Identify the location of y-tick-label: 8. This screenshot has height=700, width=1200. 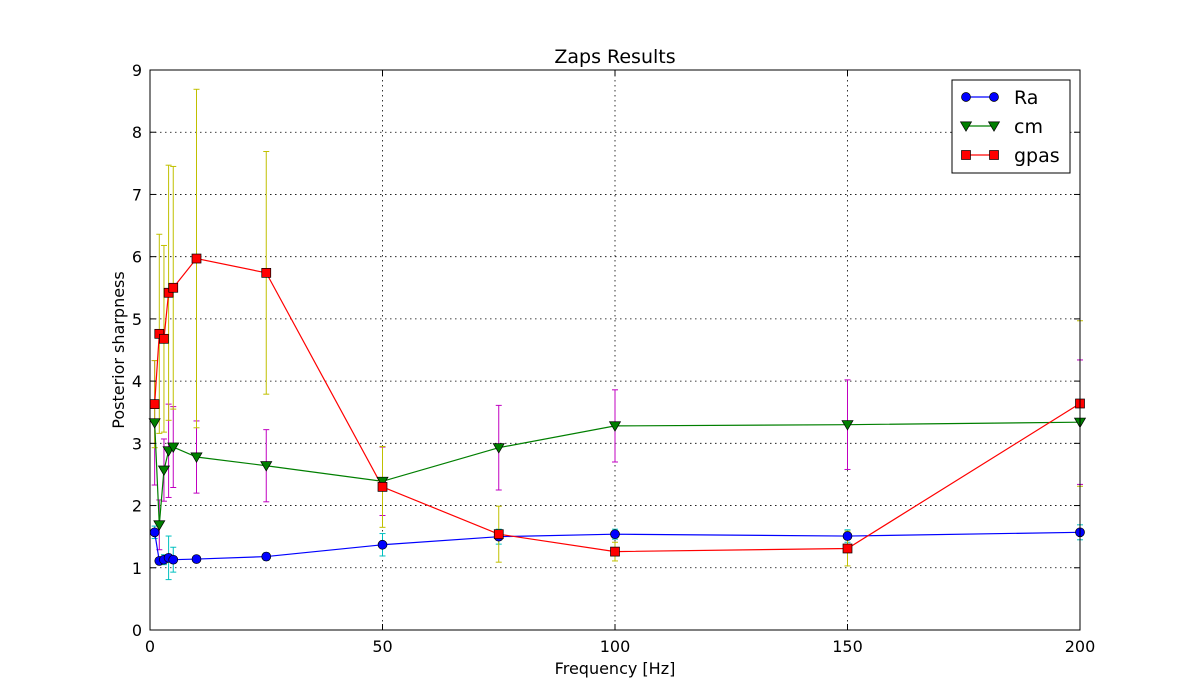
(137, 132).